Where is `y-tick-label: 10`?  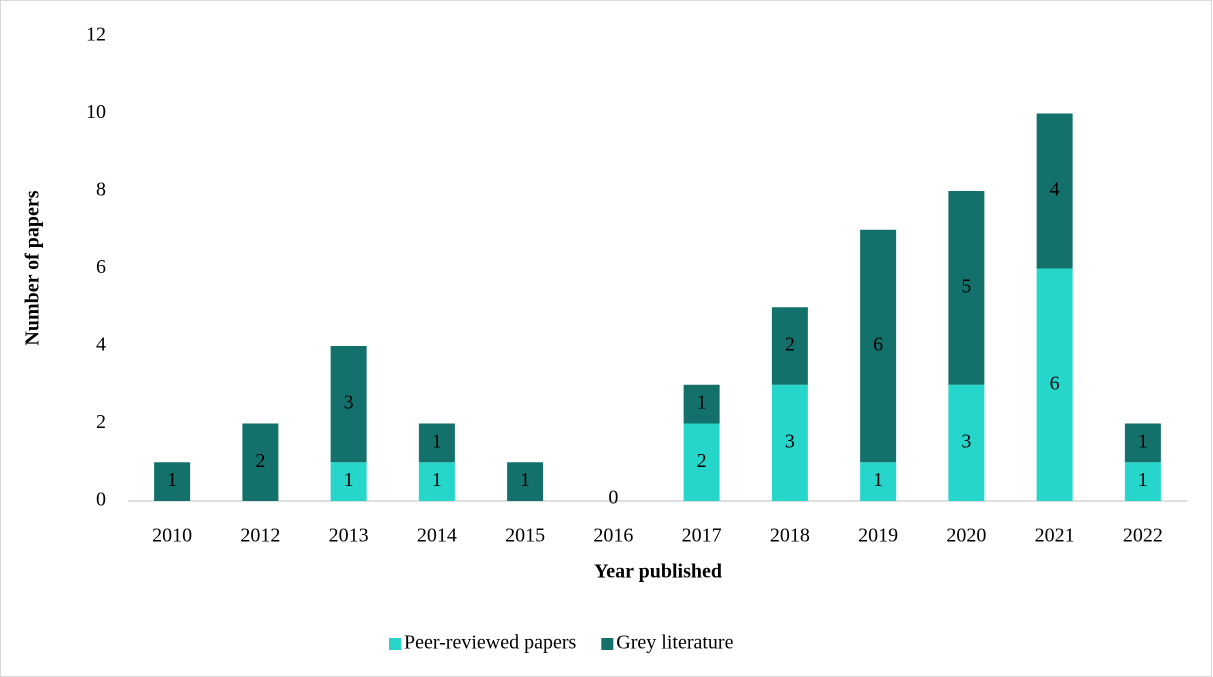 y-tick-label: 10 is located at coordinates (96, 112).